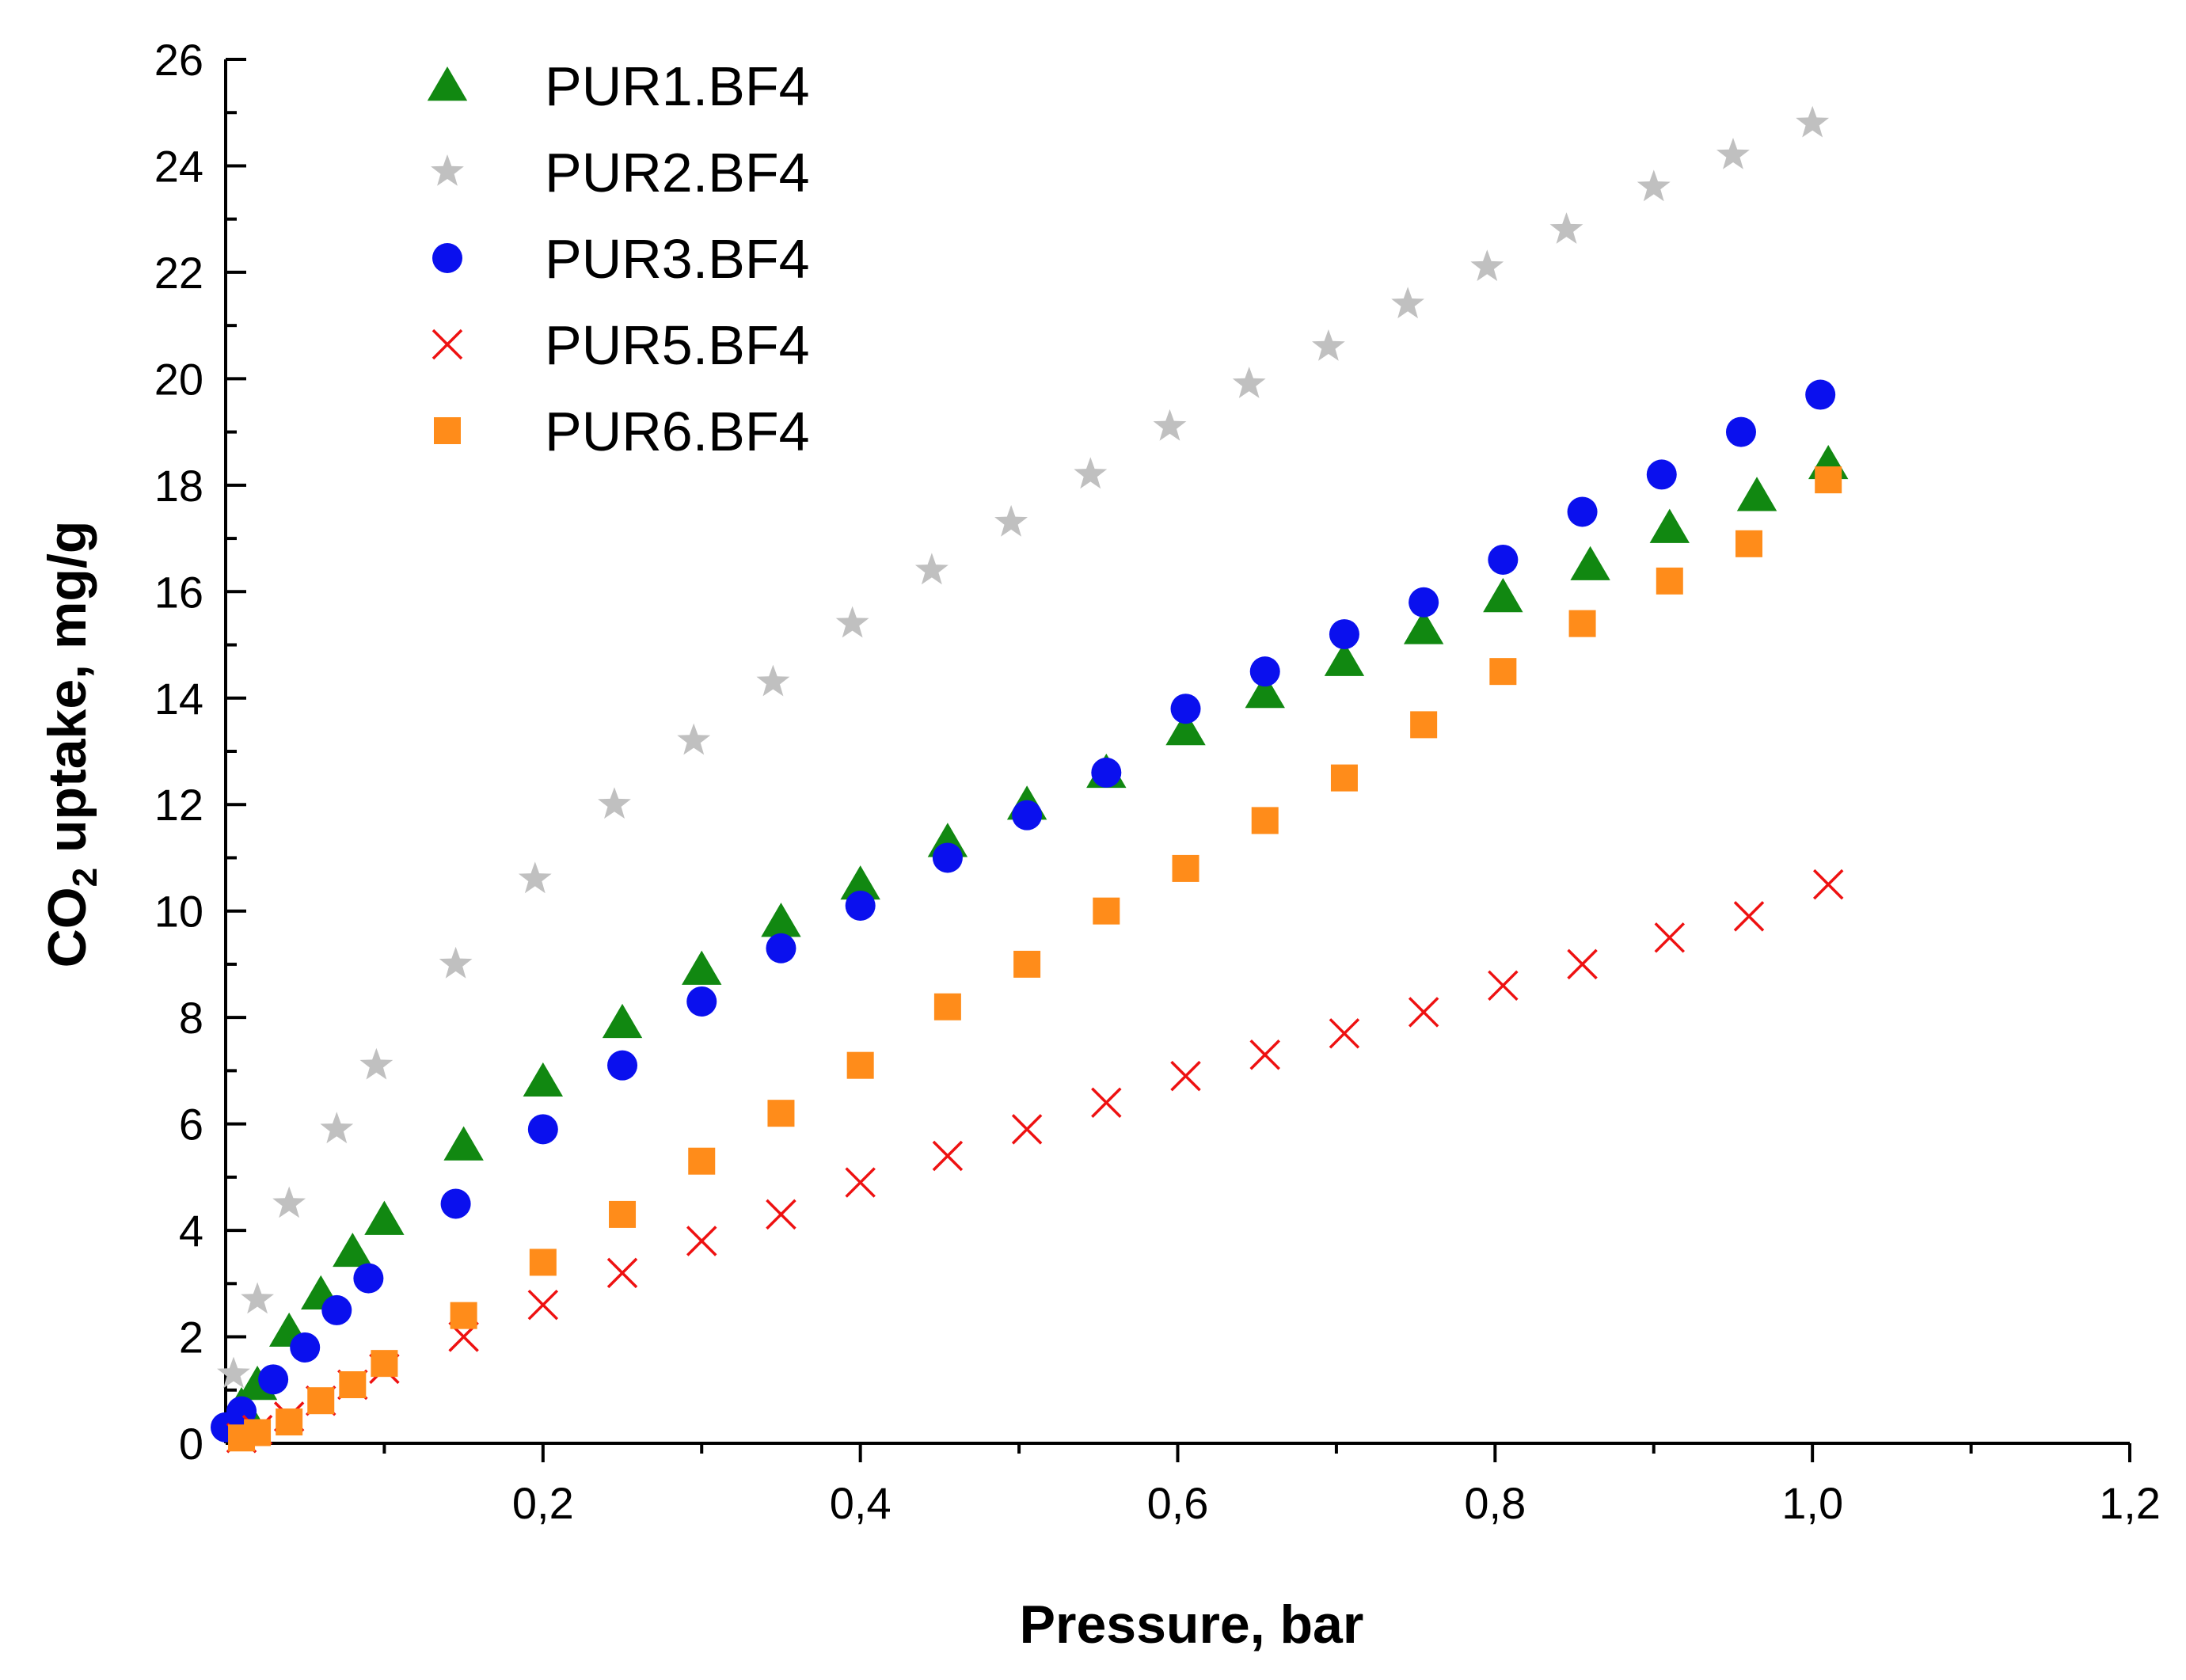 This screenshot has height=1680, width=2186. I want to click on legend-label: PUR3.BF4, so click(677, 259).